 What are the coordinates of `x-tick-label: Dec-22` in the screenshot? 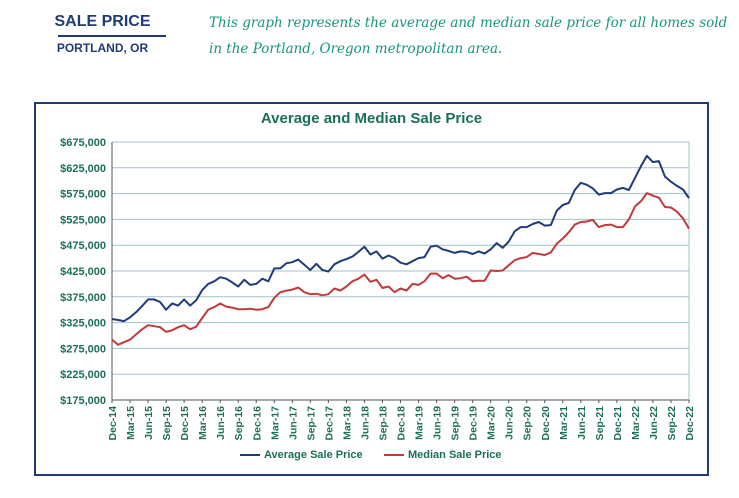 It's located at (690, 423).